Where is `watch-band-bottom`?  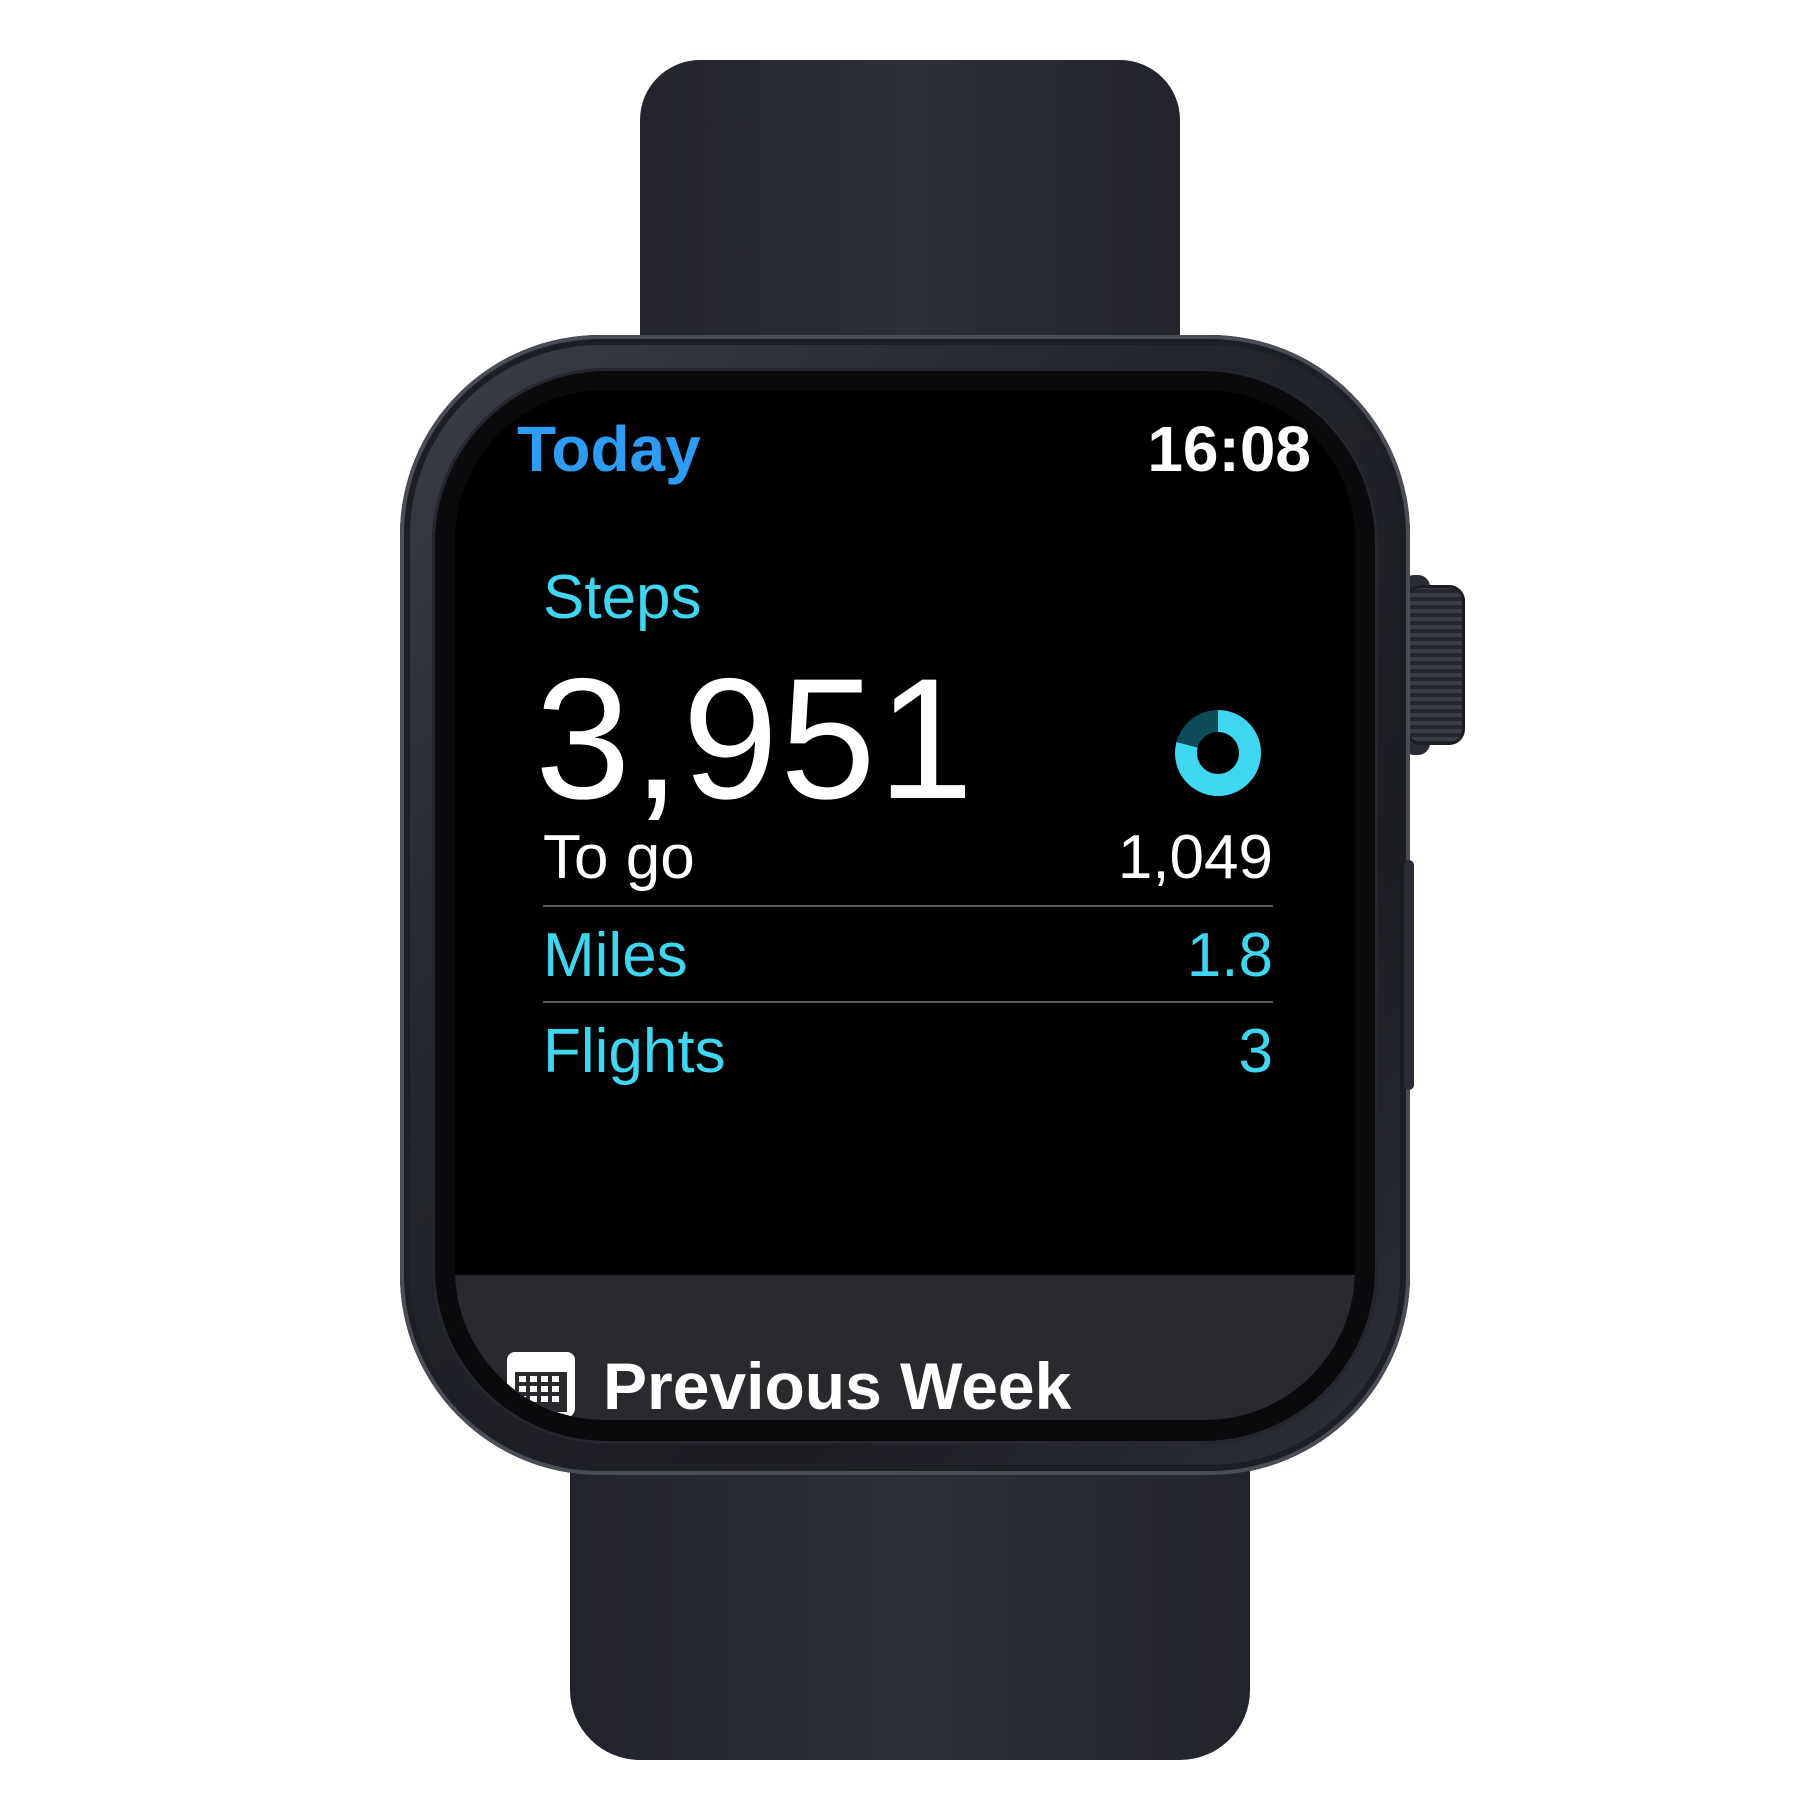 watch-band-bottom is located at coordinates (910, 1600).